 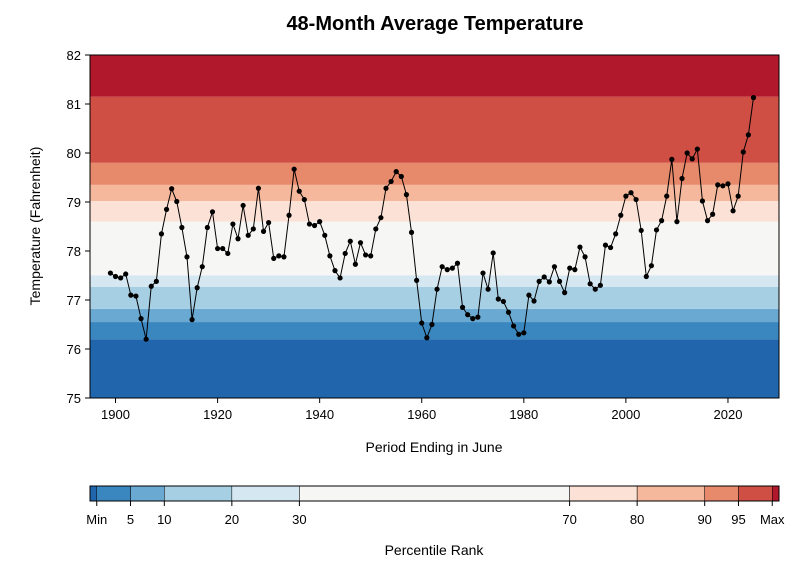 I want to click on y-tick-label: 79, so click(x=74, y=202).